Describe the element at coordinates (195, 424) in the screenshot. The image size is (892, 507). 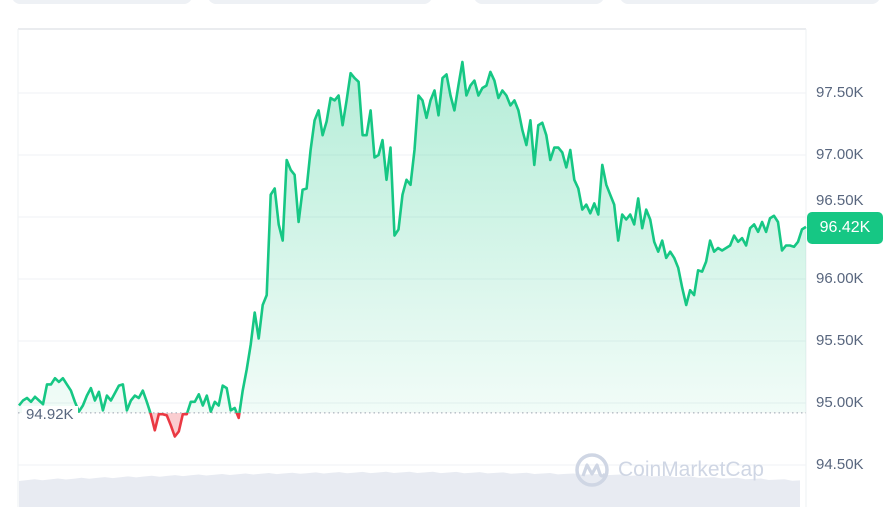
I see `area-fill-below-baseline` at that location.